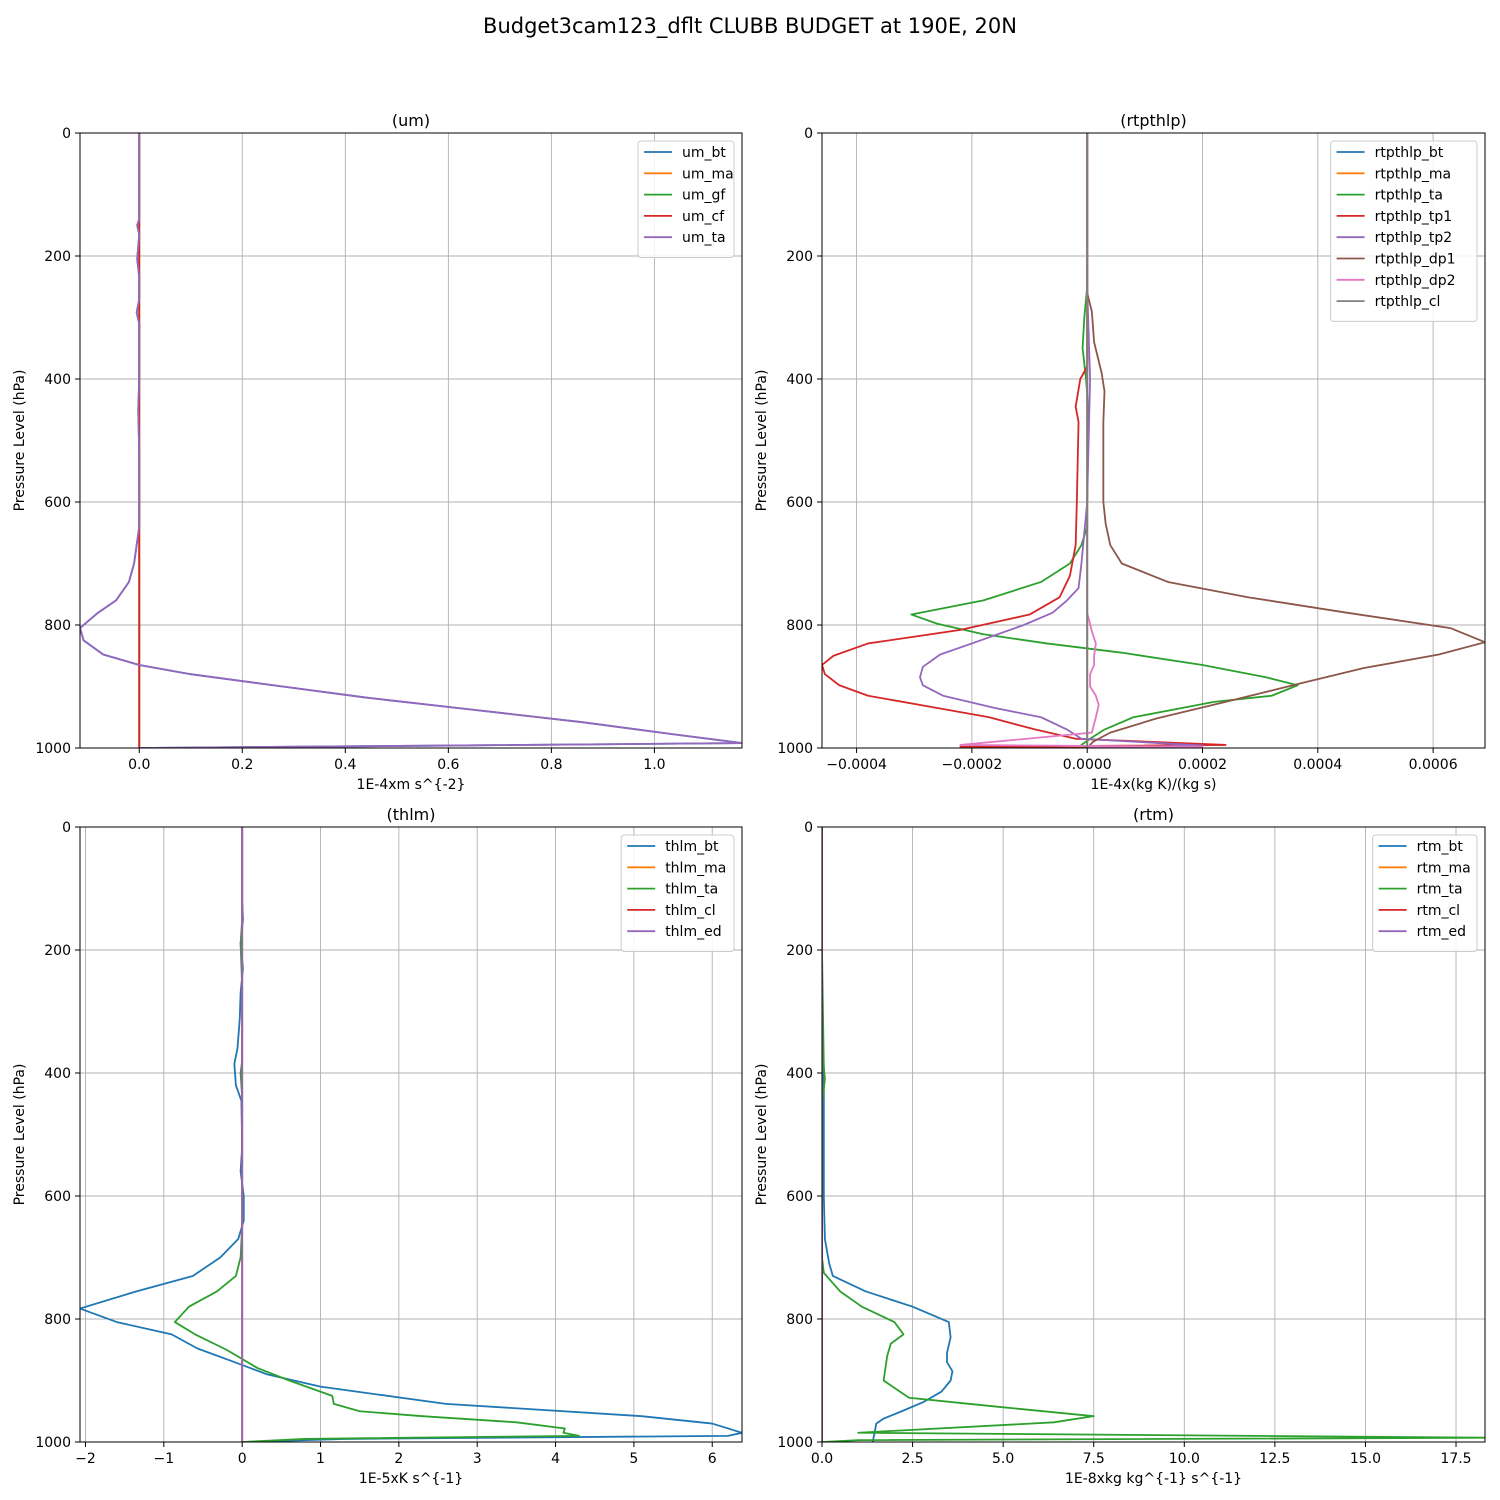 This screenshot has width=1500, height=1500. I want to click on x-tick-label: 5, so click(633, 1459).